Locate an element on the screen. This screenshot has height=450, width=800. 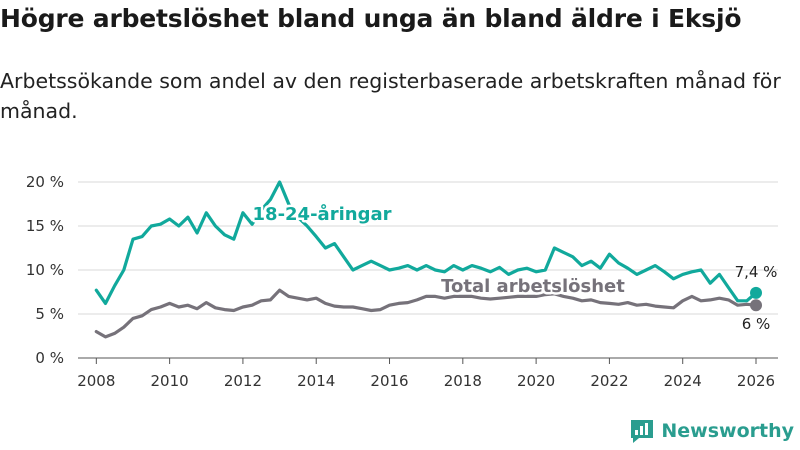
end-label-youth: 7,4 % is located at coordinates (756, 272).